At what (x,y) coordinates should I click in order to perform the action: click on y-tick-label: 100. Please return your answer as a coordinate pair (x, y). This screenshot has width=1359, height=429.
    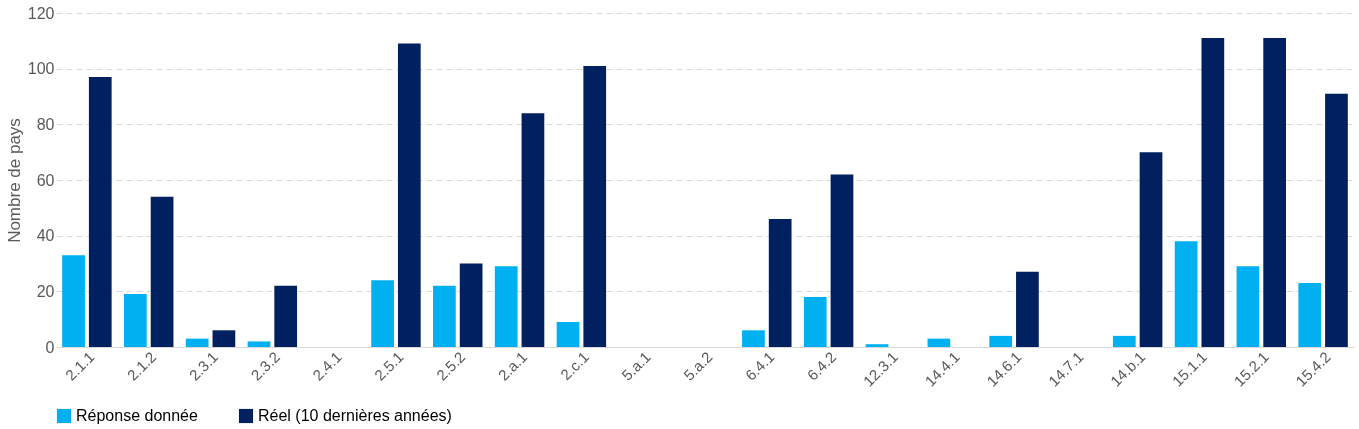
    Looking at the image, I should click on (41, 69).